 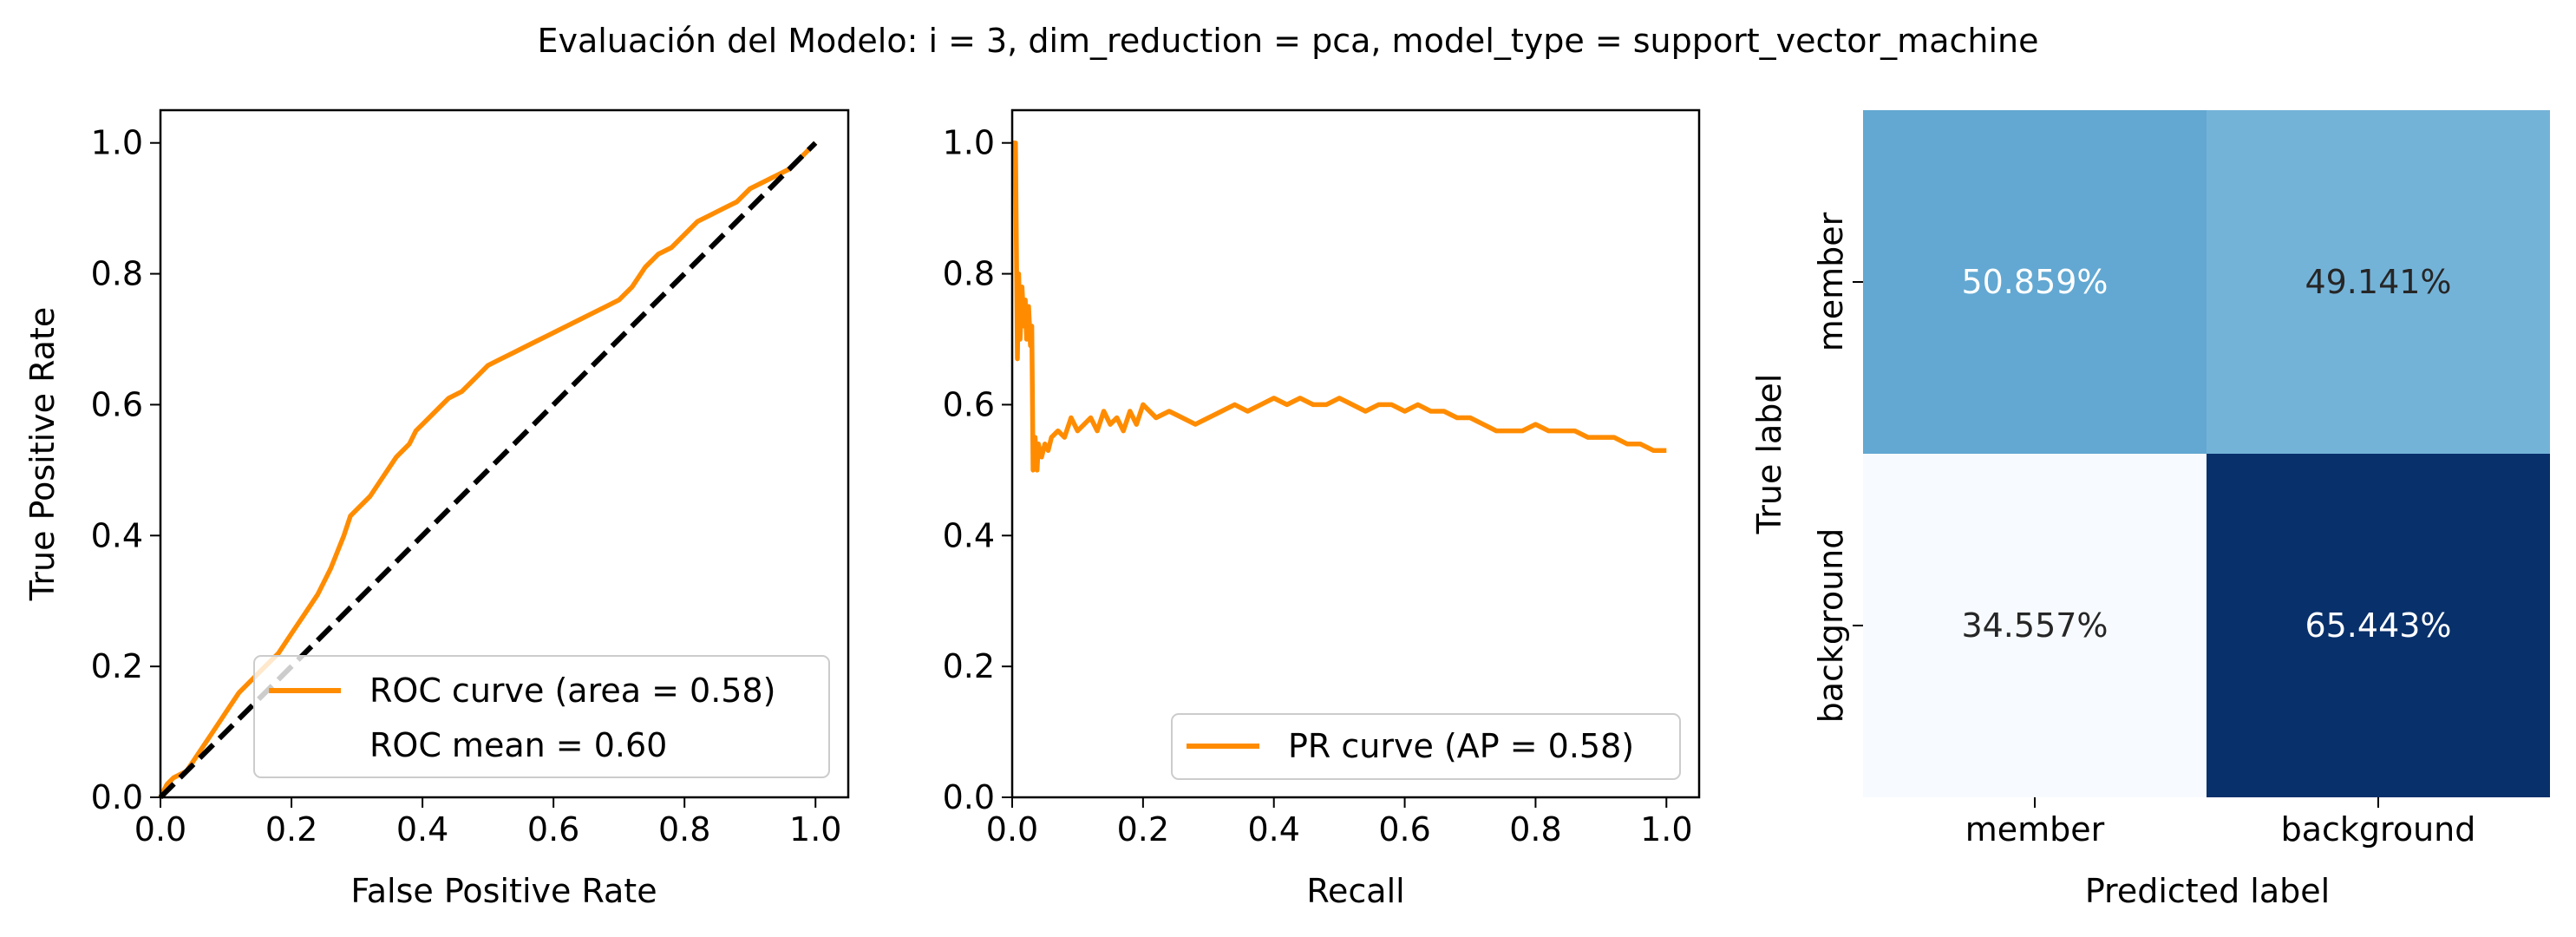 I want to click on cm-y-tick-label: member, so click(x=1831, y=281).